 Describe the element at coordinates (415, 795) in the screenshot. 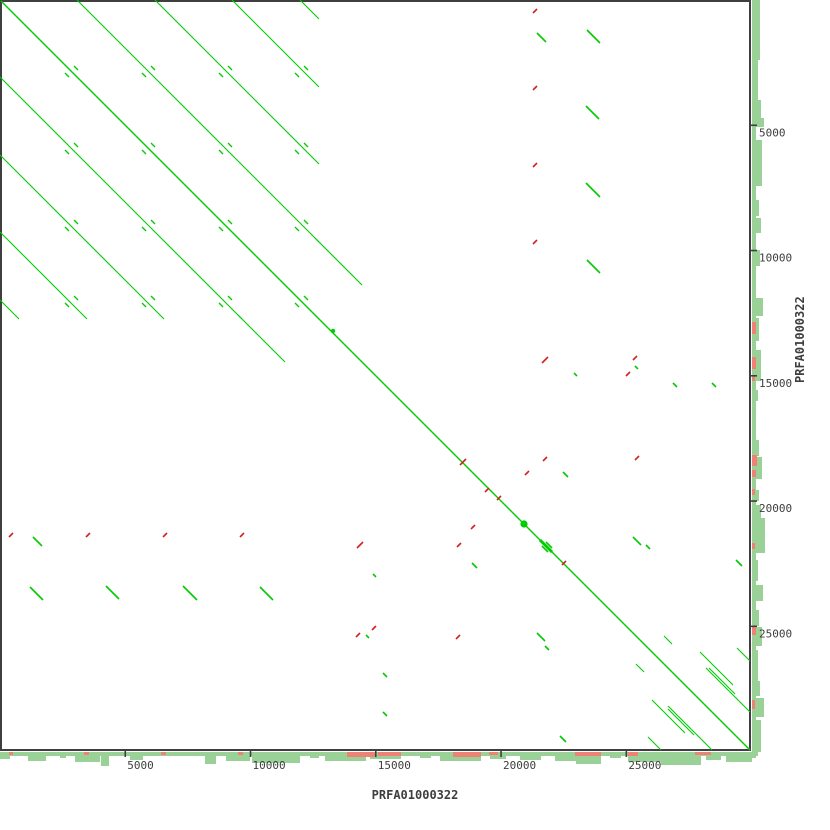

I see `x-axis-title: PRFA01000322` at that location.